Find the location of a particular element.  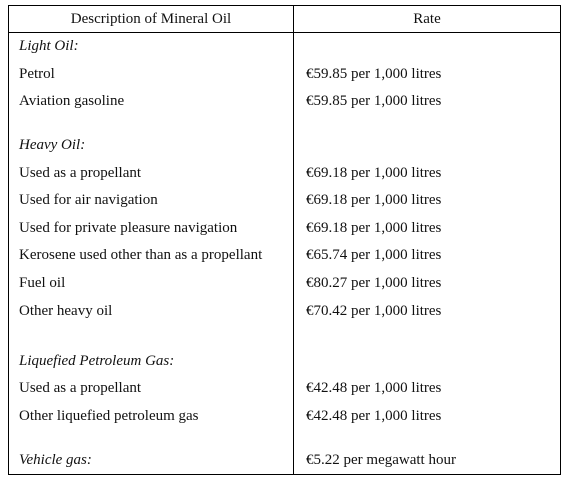

header-rate: Rate is located at coordinates (427, 19).